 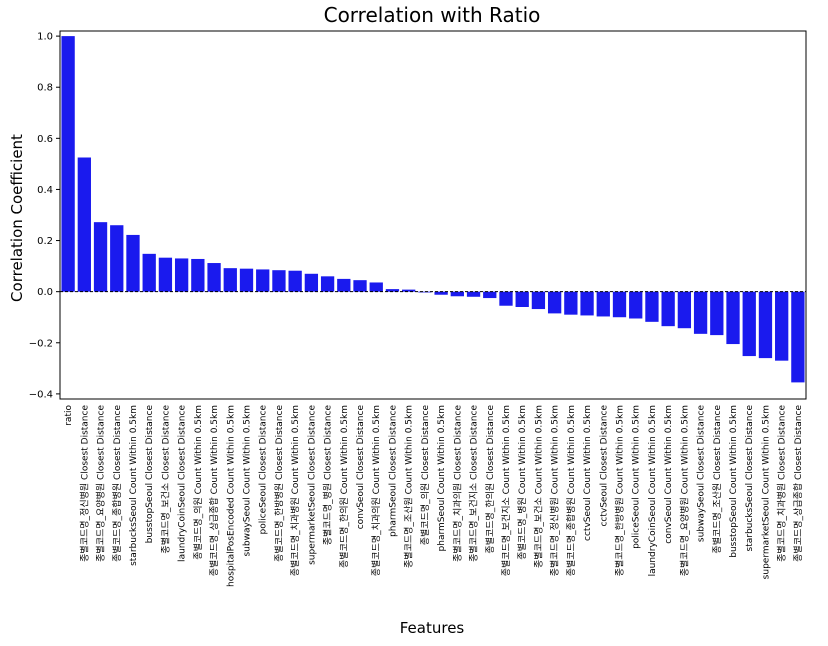 I want to click on x-tick-label: supermarketSeoul Count Within 0.5km, so click(x=766, y=492).